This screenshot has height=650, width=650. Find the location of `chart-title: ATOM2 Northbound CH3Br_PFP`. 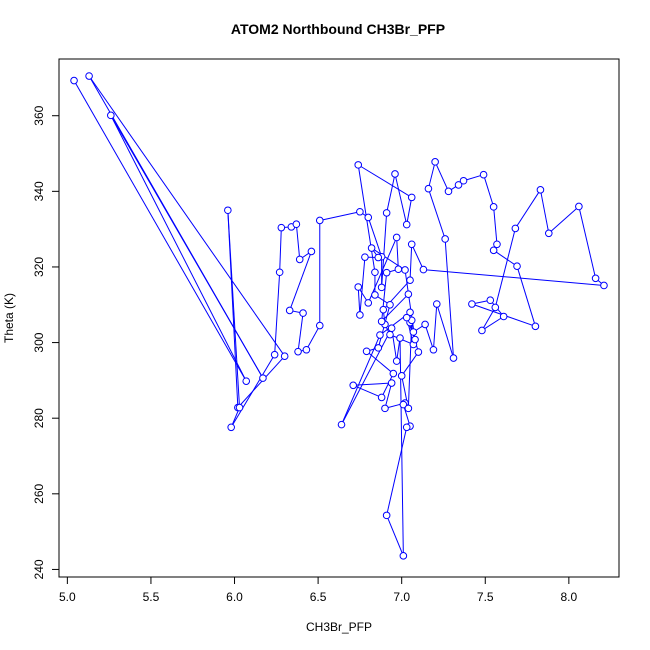

chart-title: ATOM2 Northbound CH3Br_PFP is located at coordinates (338, 29).